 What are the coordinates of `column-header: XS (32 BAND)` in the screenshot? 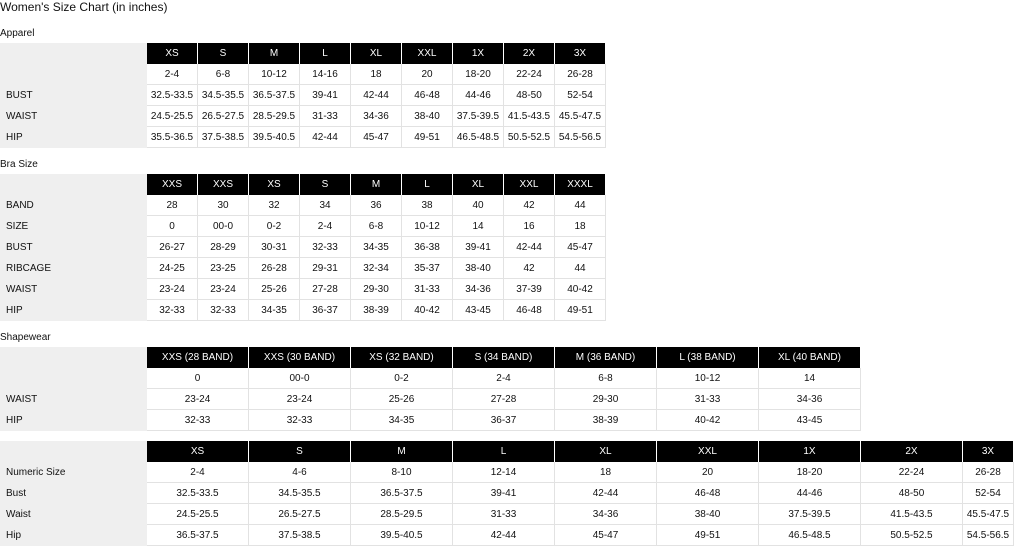 It's located at (402, 357).